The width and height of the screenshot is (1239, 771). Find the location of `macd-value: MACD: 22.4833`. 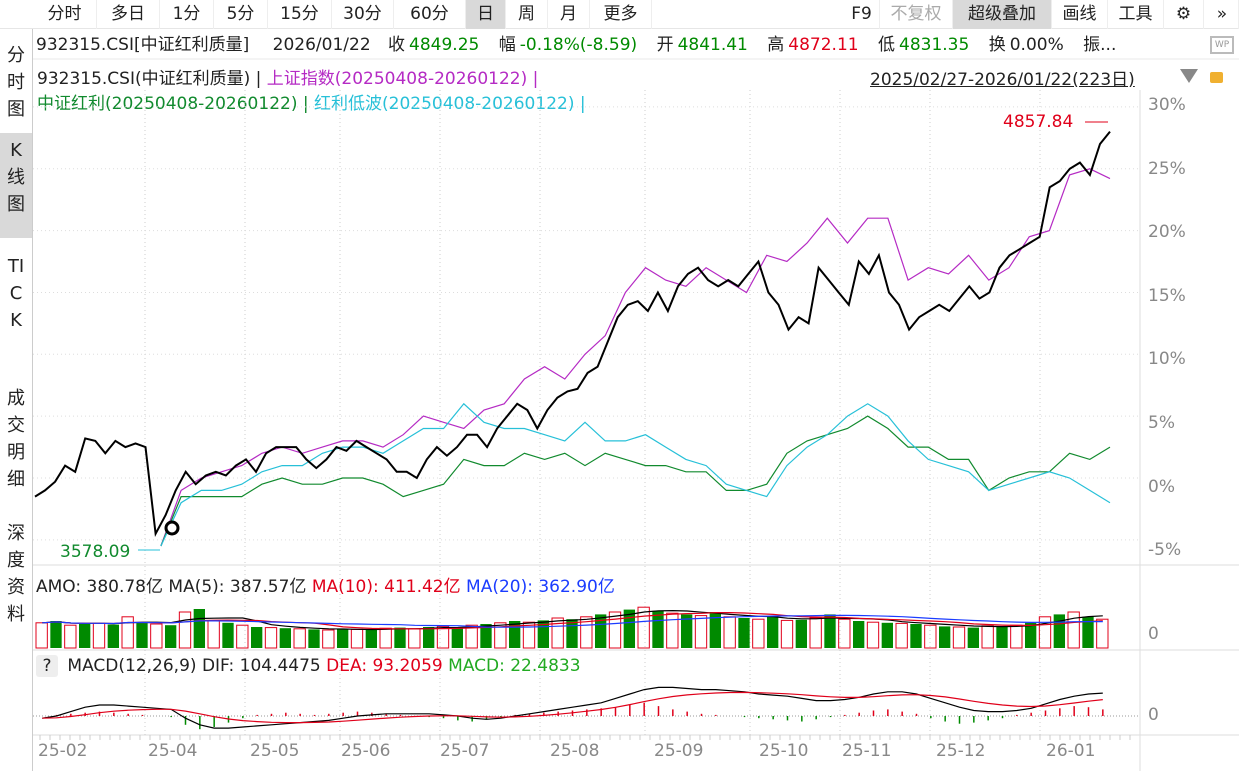

macd-value: MACD: 22.4833 is located at coordinates (514, 666).